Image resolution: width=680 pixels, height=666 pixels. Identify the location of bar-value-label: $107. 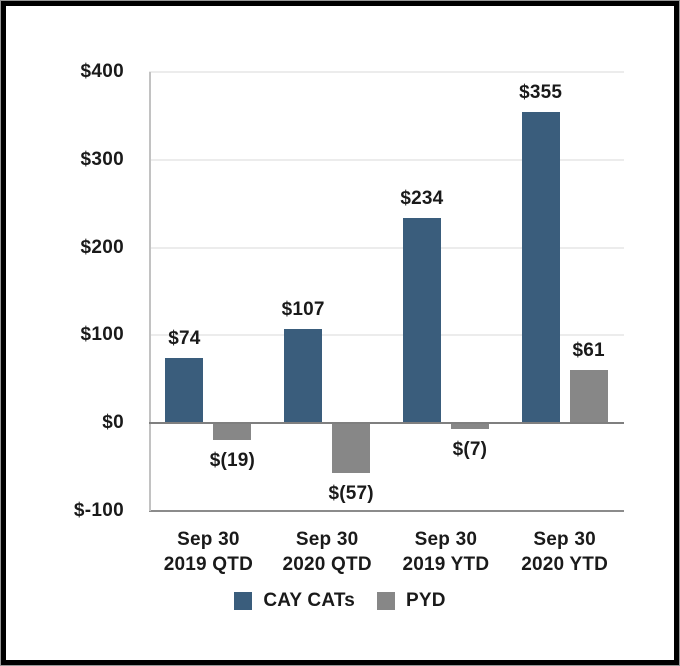
(303, 310).